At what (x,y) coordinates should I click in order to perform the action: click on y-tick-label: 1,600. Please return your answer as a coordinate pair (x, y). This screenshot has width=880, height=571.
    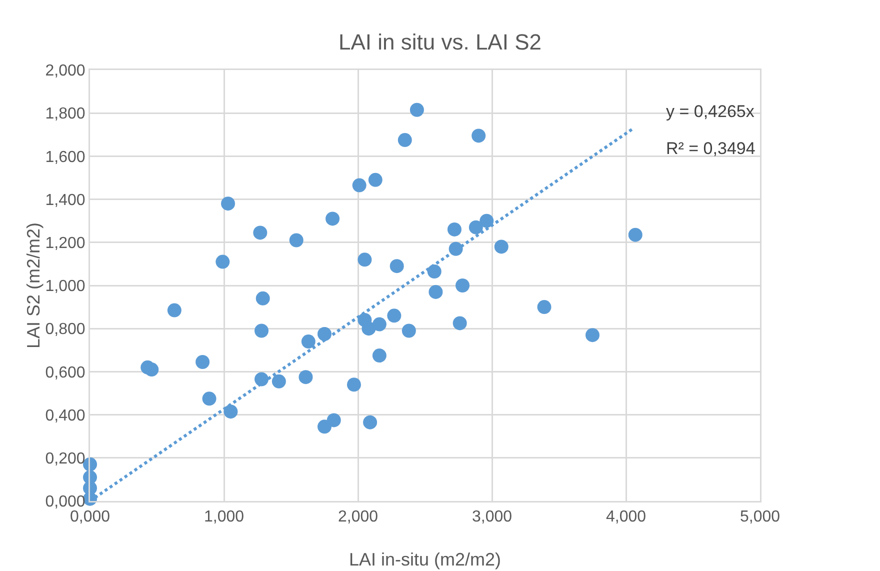
    Looking at the image, I should click on (65, 157).